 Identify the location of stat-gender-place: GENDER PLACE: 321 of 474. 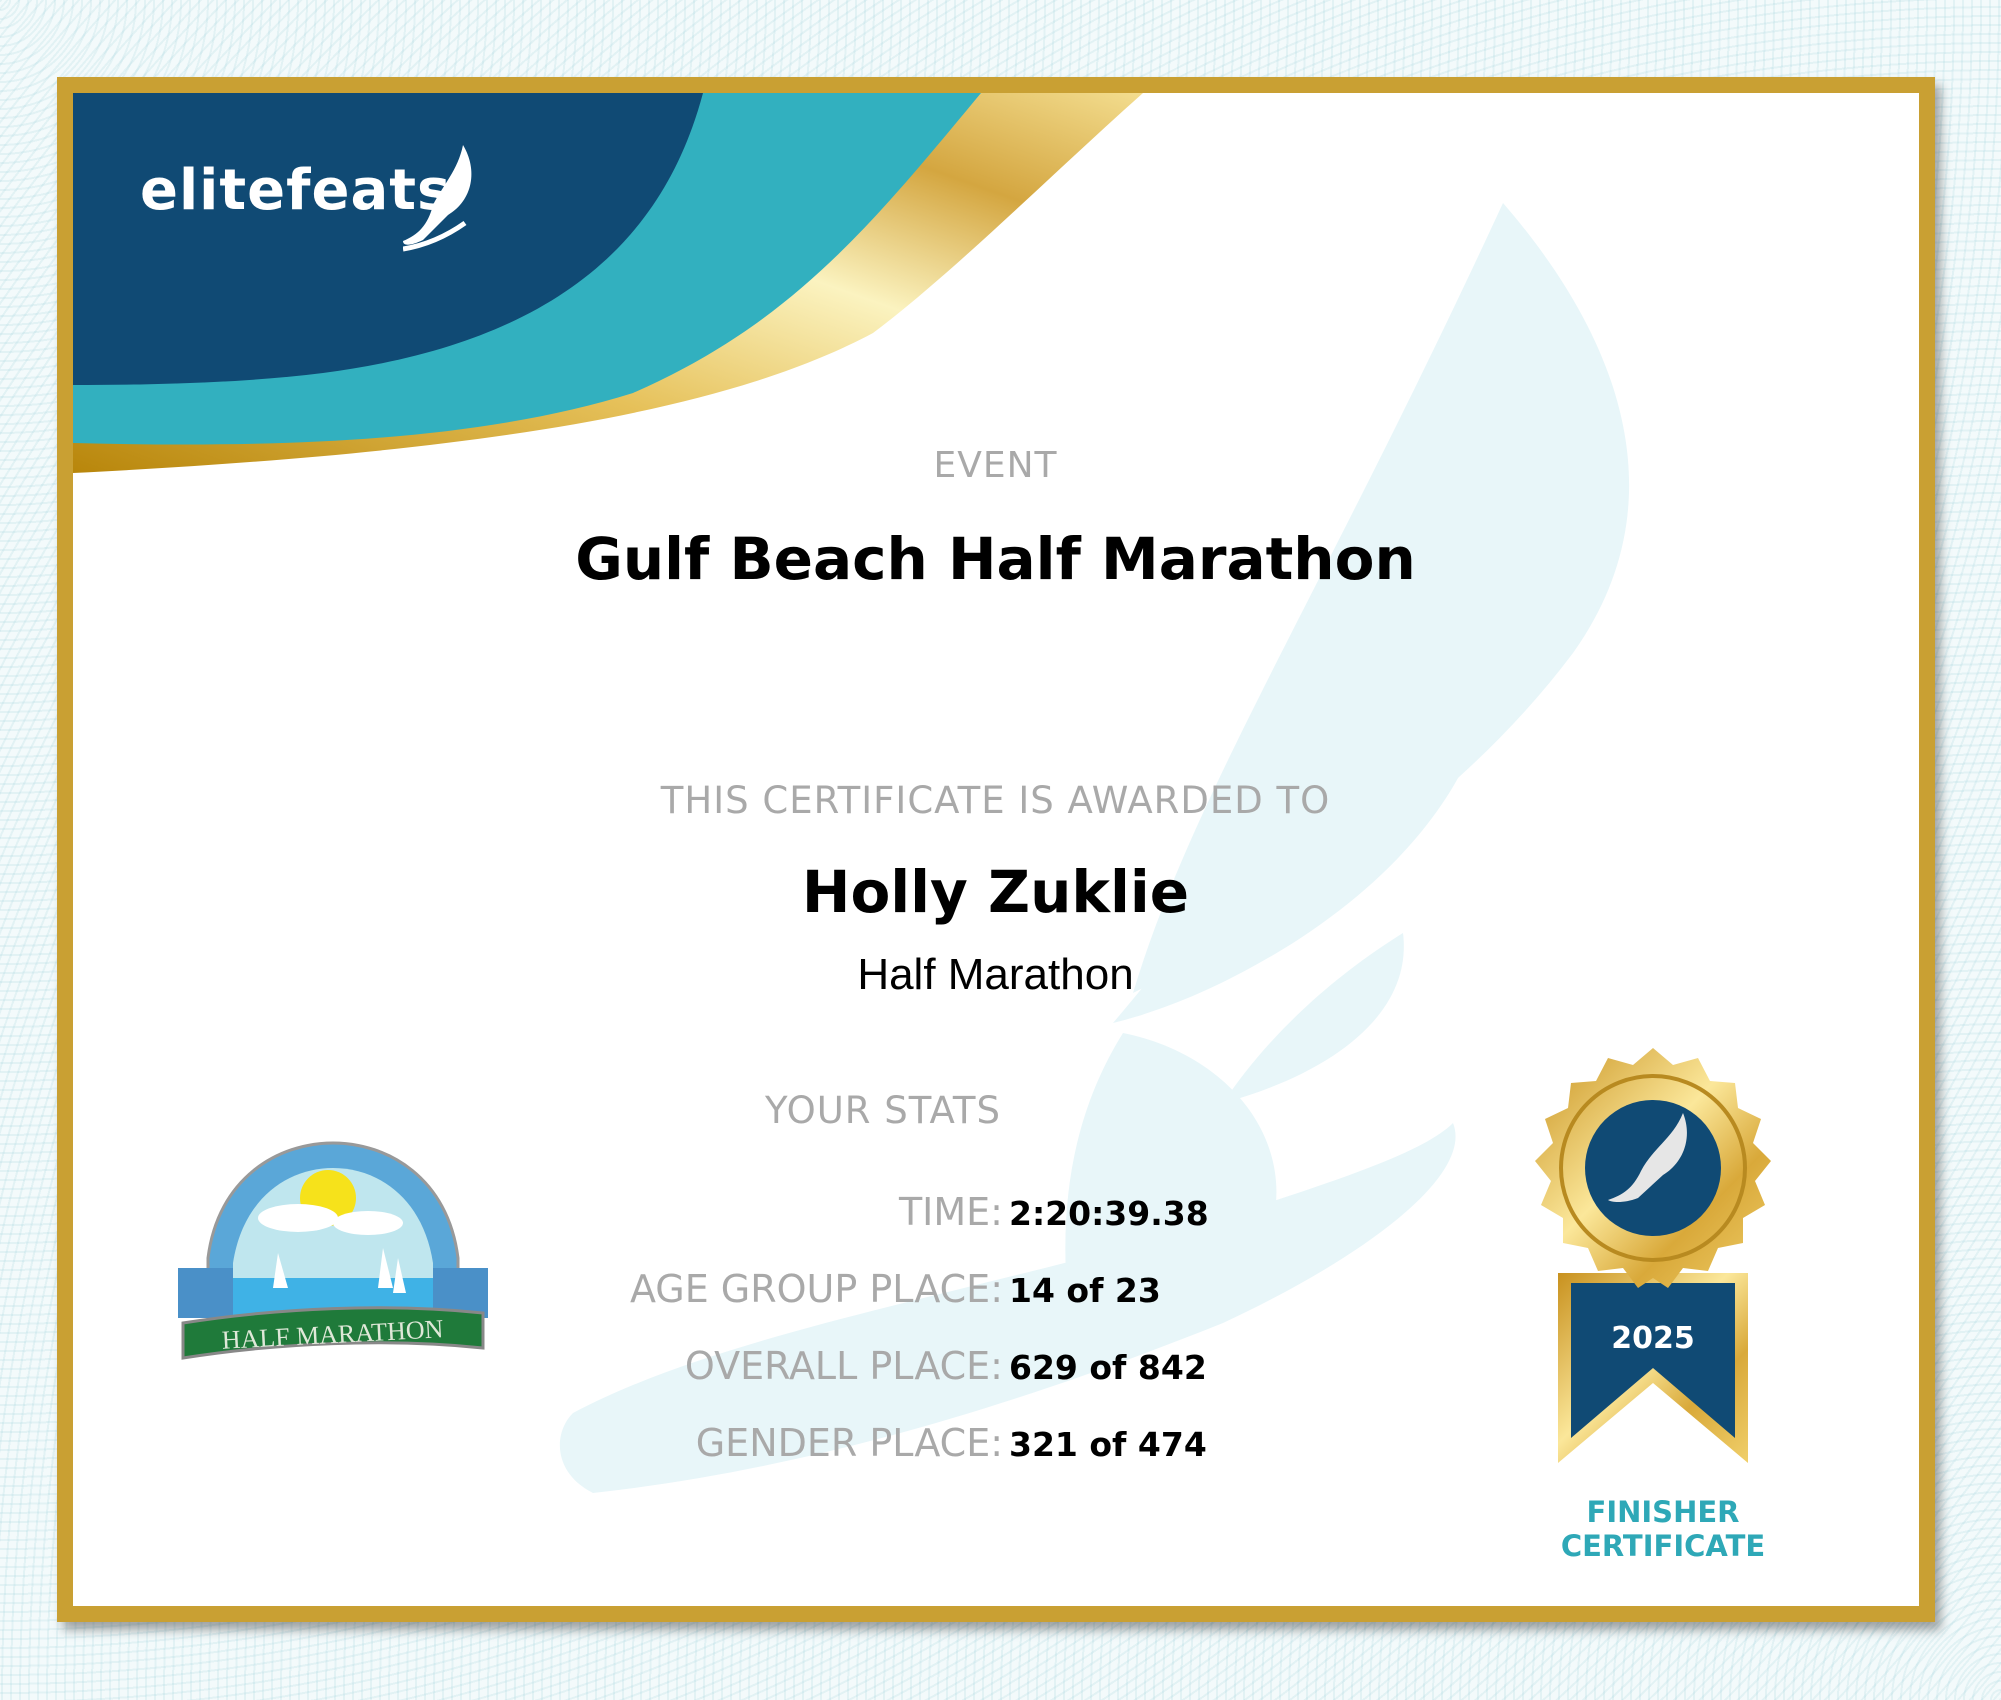
(995, 1446).